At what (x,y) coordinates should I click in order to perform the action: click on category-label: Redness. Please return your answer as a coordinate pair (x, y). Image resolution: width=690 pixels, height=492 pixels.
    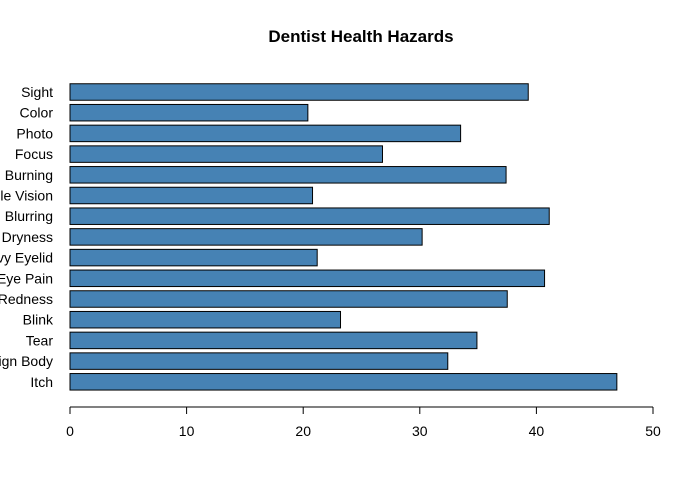
    Looking at the image, I should click on (26, 299).